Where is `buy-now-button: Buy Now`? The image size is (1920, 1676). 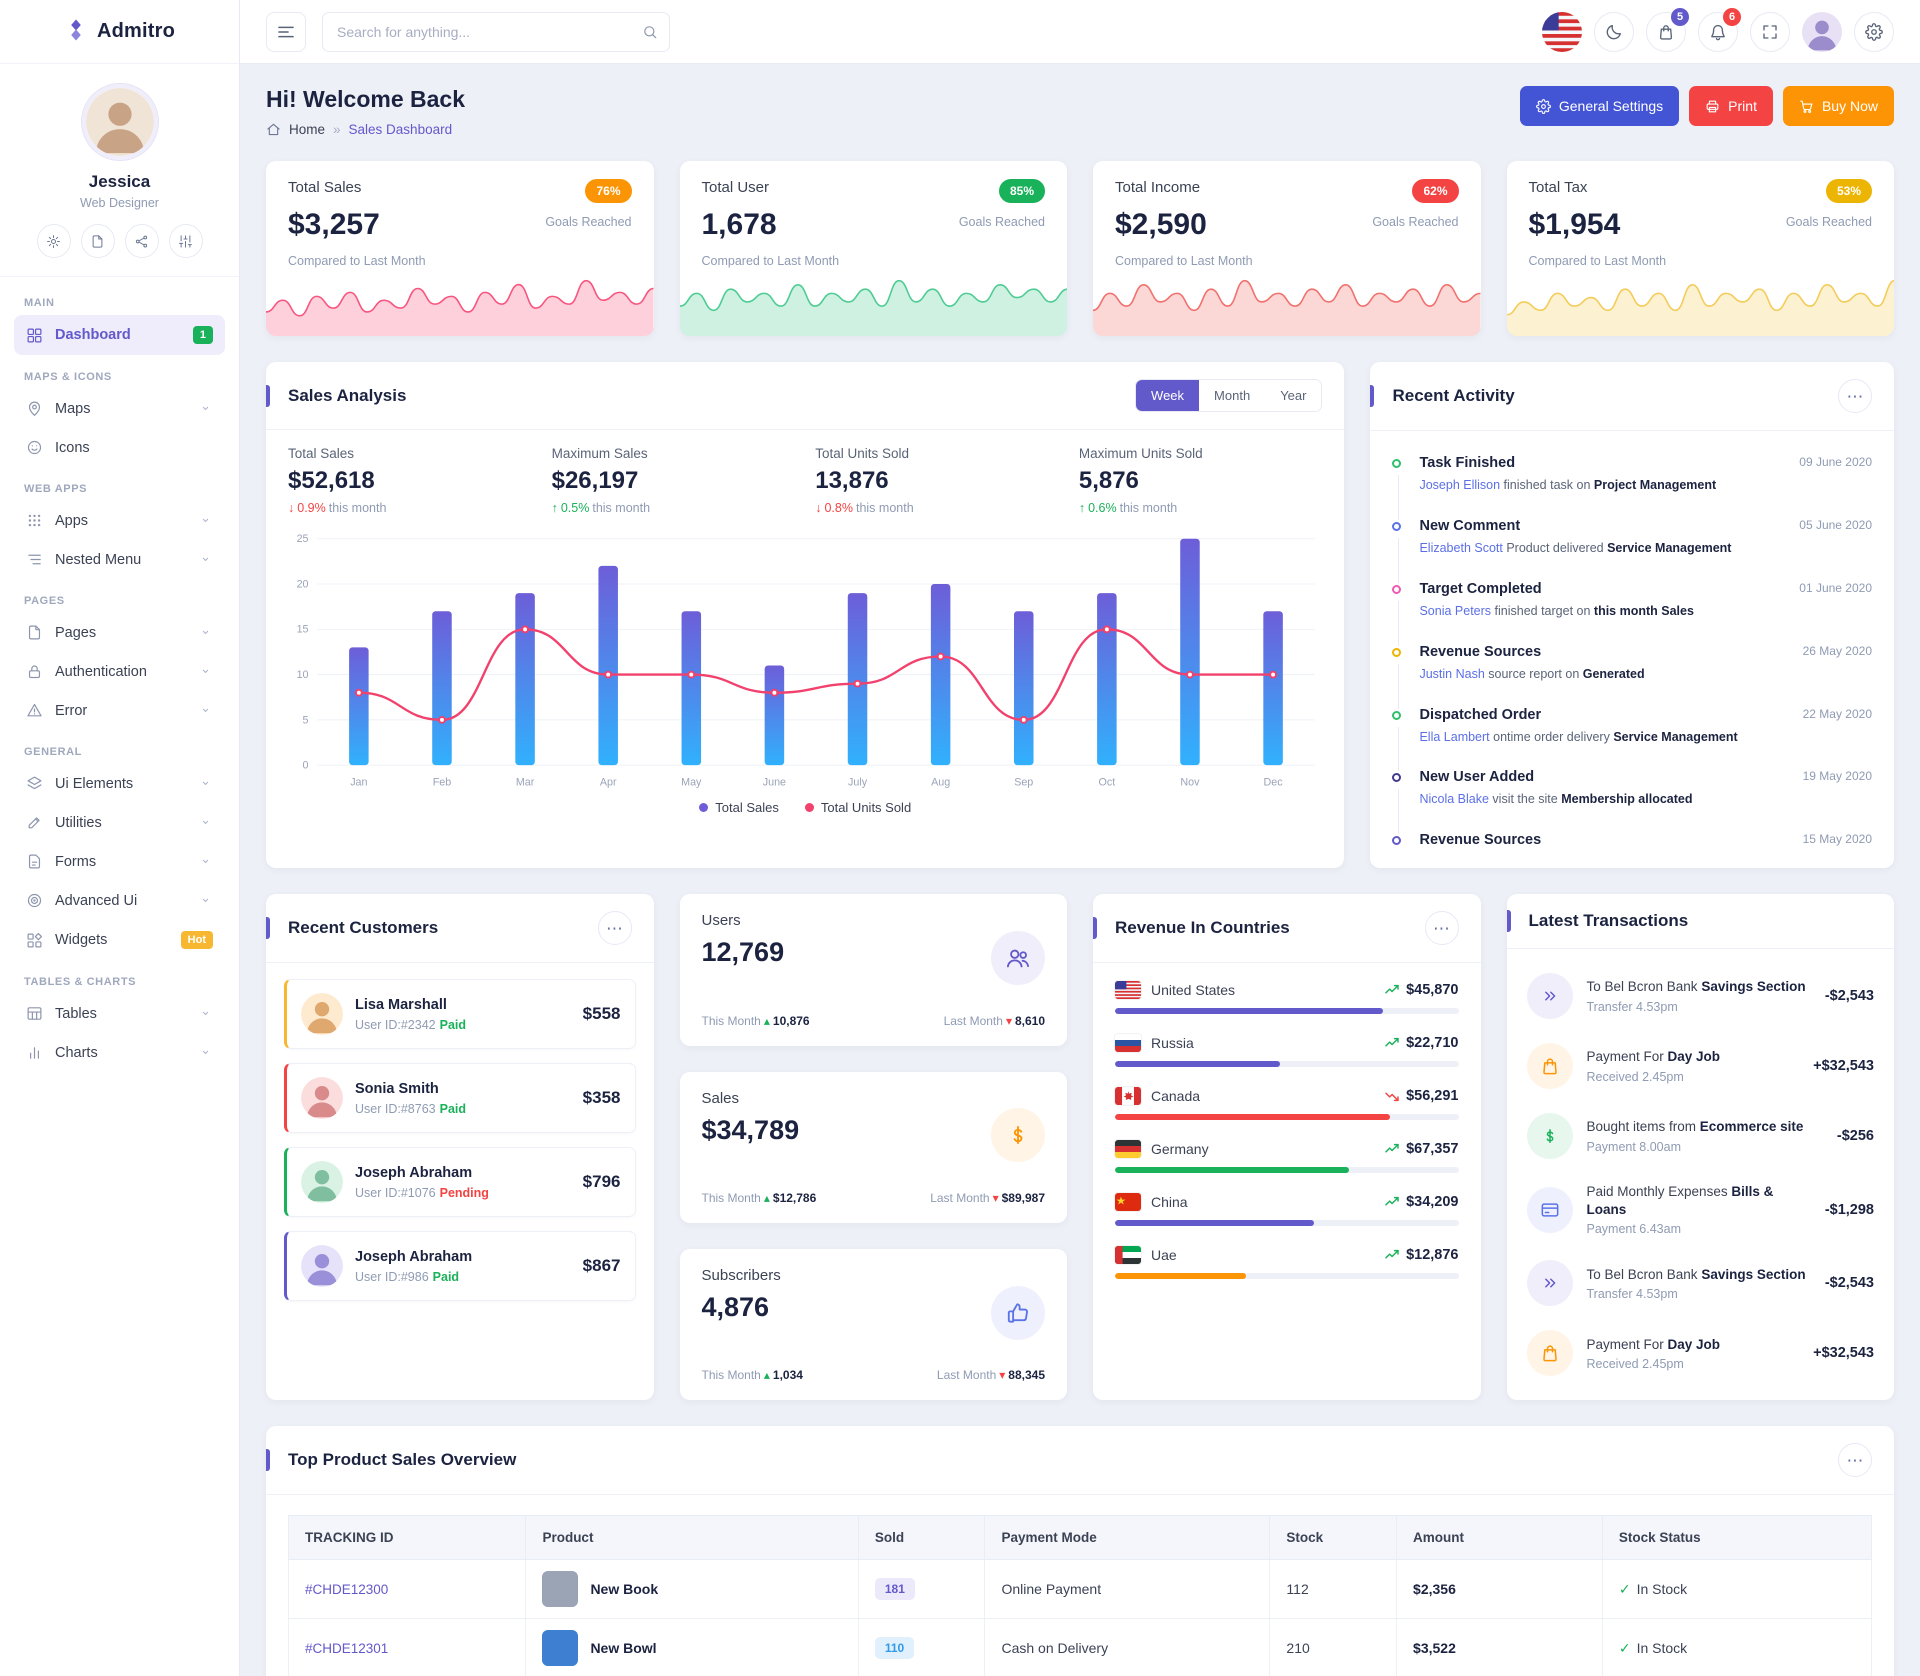 buy-now-button: Buy Now is located at coordinates (1838, 106).